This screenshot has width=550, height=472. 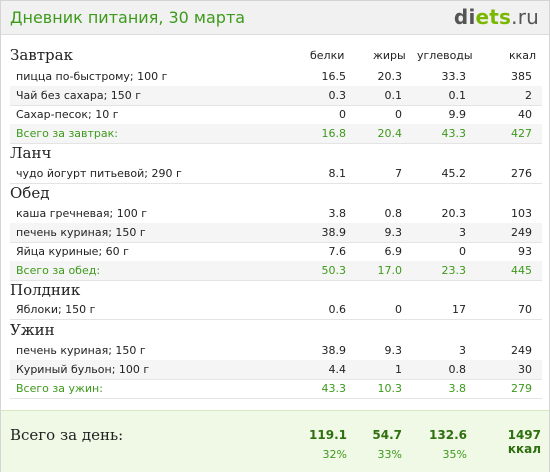 I want to click on column-kcal: ккал, so click(x=523, y=55).